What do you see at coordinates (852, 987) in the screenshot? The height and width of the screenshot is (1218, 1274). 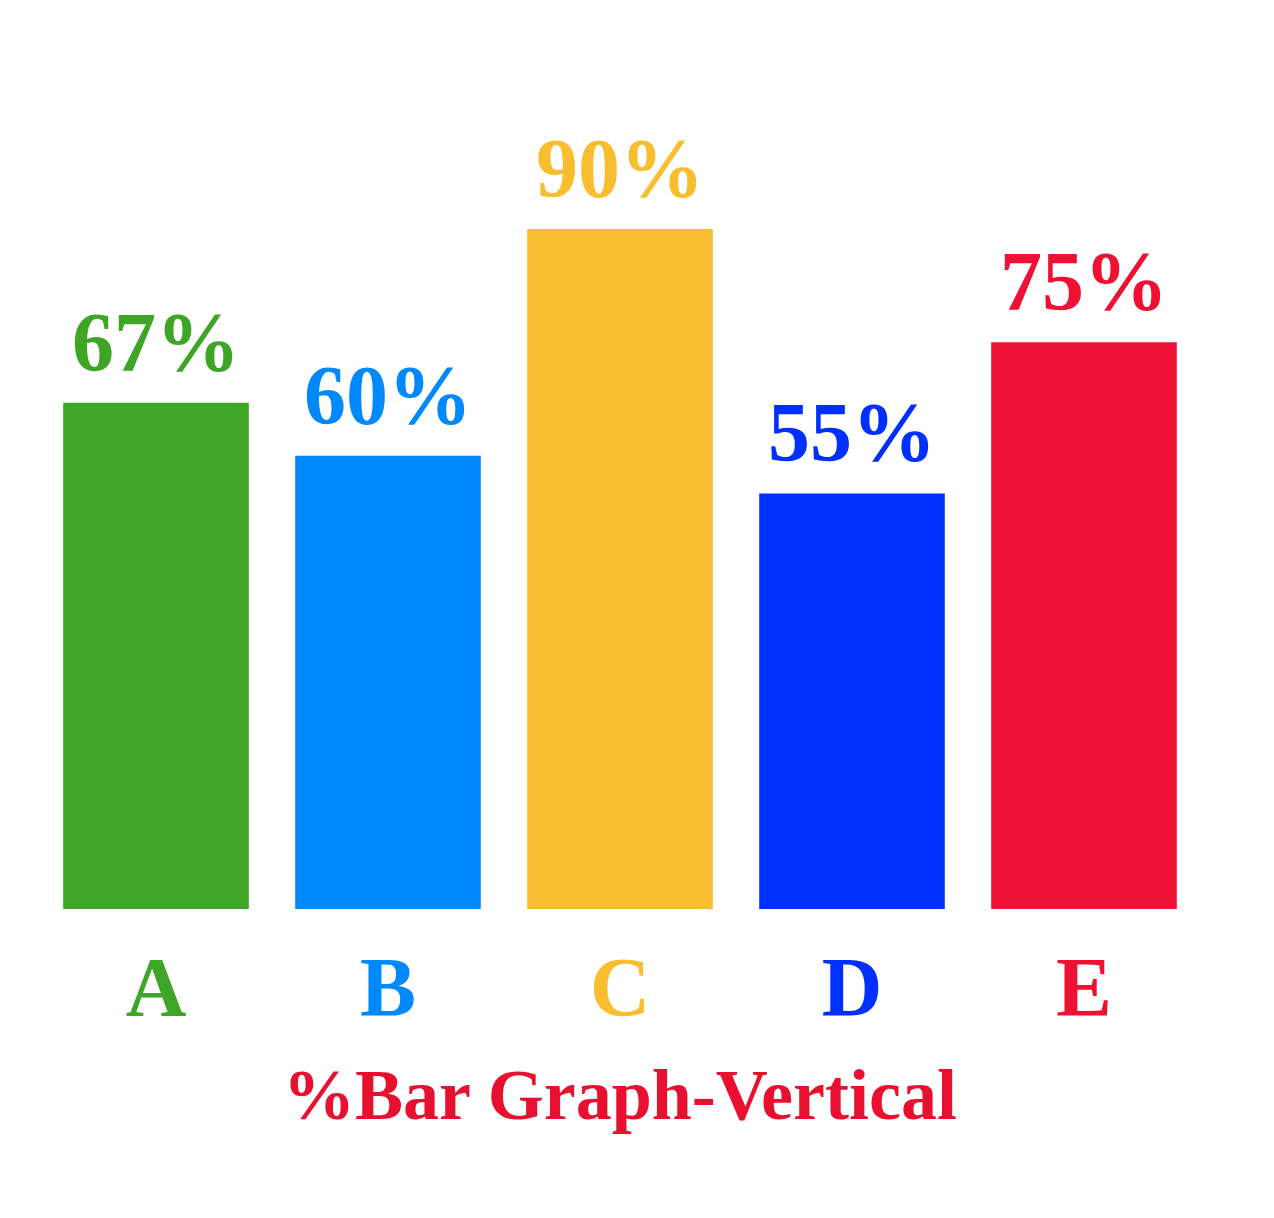 I see `x-tick-label: D` at bounding box center [852, 987].